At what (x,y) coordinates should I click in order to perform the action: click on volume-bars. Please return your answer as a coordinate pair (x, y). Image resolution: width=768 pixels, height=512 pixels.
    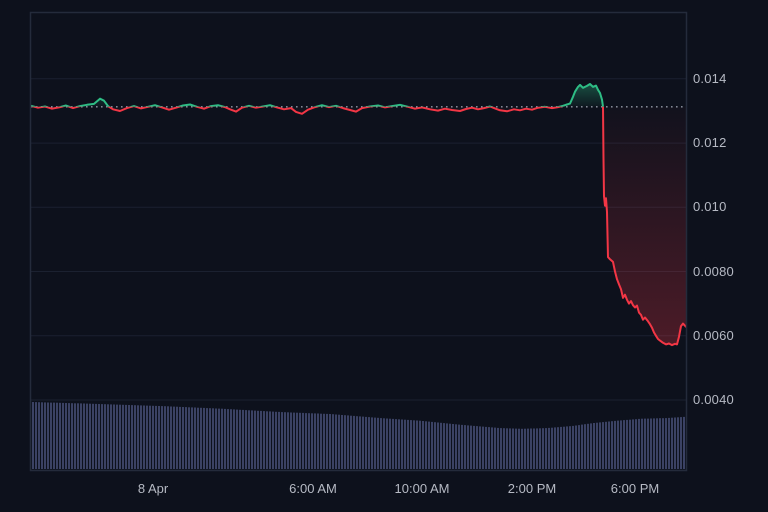
    Looking at the image, I should click on (358, 435).